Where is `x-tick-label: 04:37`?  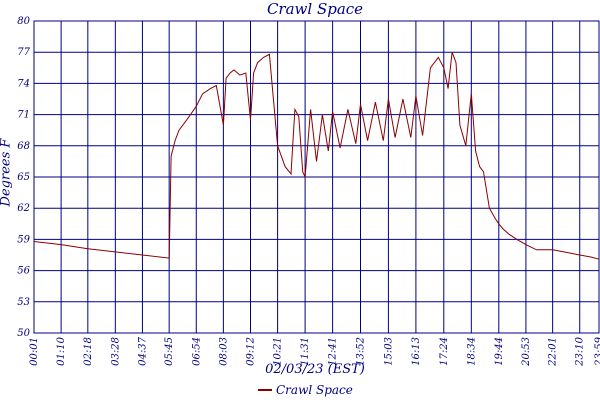
x-tick-label: 04:37 is located at coordinates (142, 350).